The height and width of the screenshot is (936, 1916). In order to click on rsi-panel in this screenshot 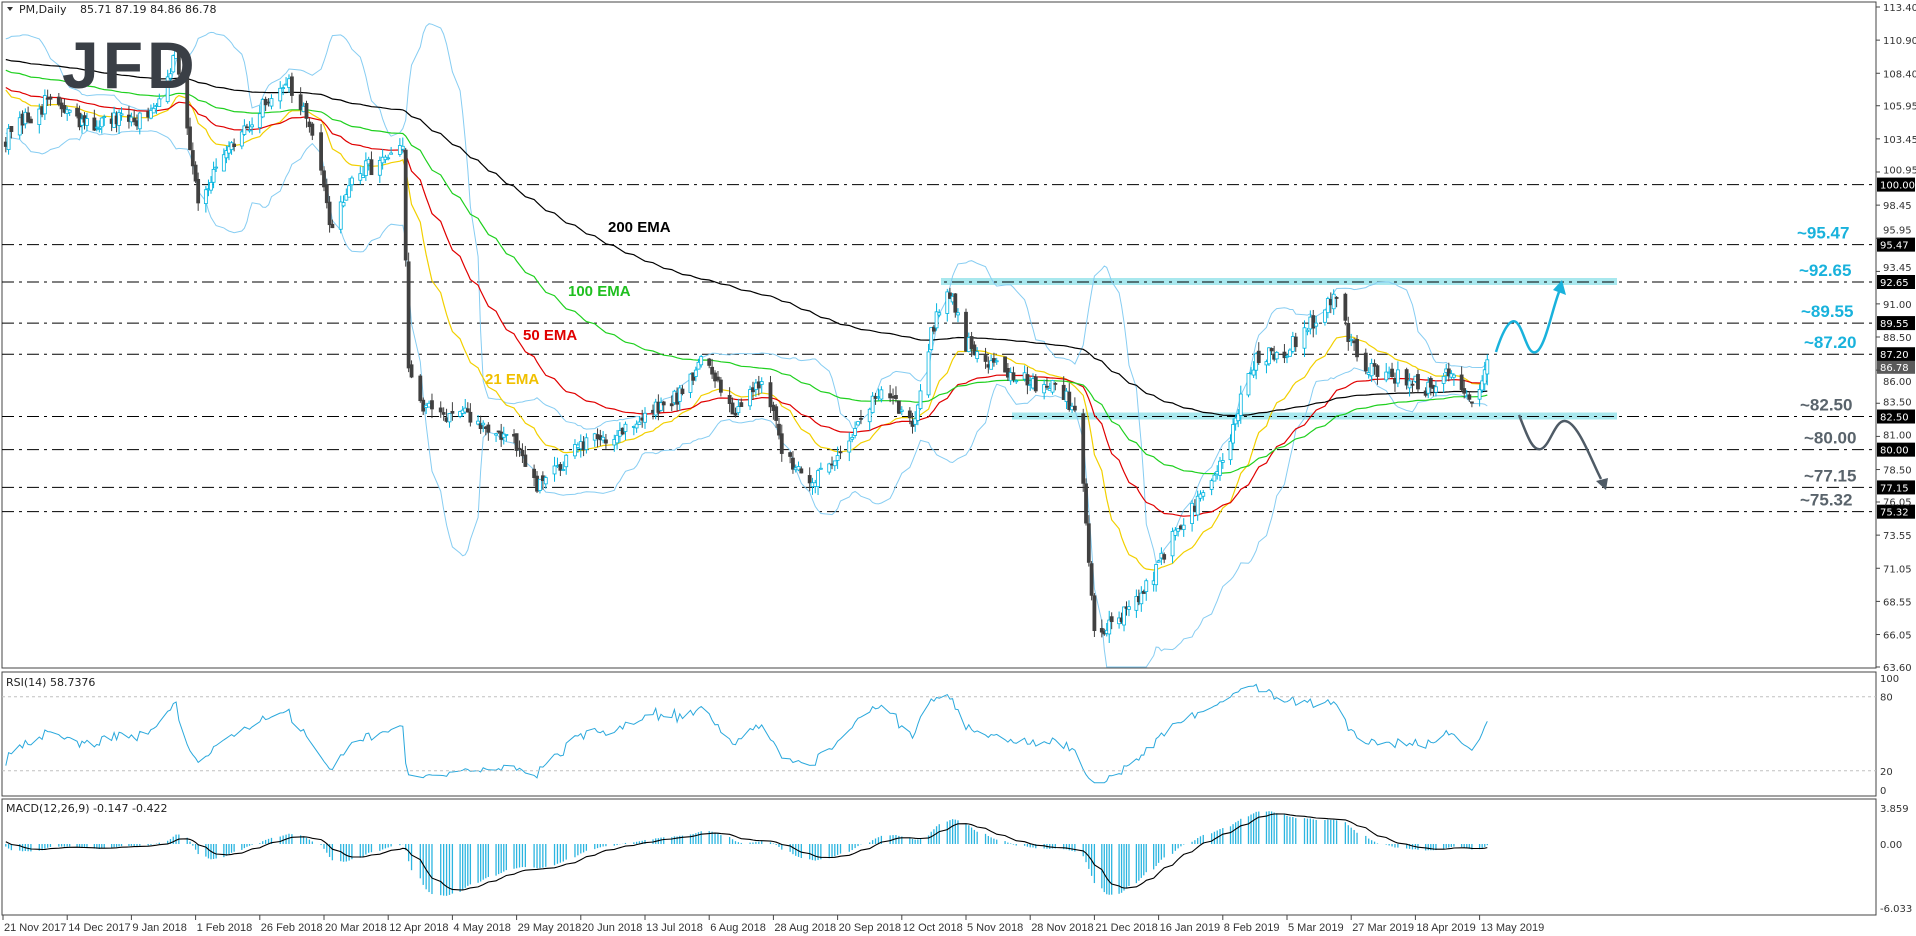, I will do `click(939, 734)`.